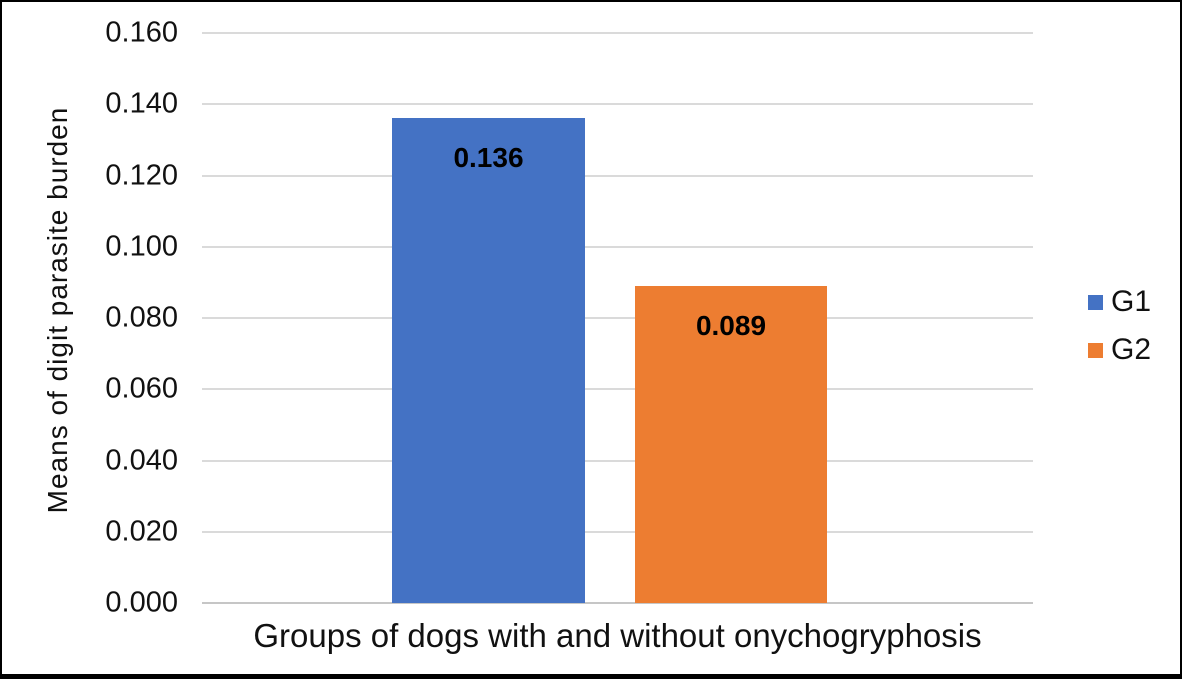 The height and width of the screenshot is (679, 1182). What do you see at coordinates (141, 460) in the screenshot?
I see `y-tick-label: 0.040` at bounding box center [141, 460].